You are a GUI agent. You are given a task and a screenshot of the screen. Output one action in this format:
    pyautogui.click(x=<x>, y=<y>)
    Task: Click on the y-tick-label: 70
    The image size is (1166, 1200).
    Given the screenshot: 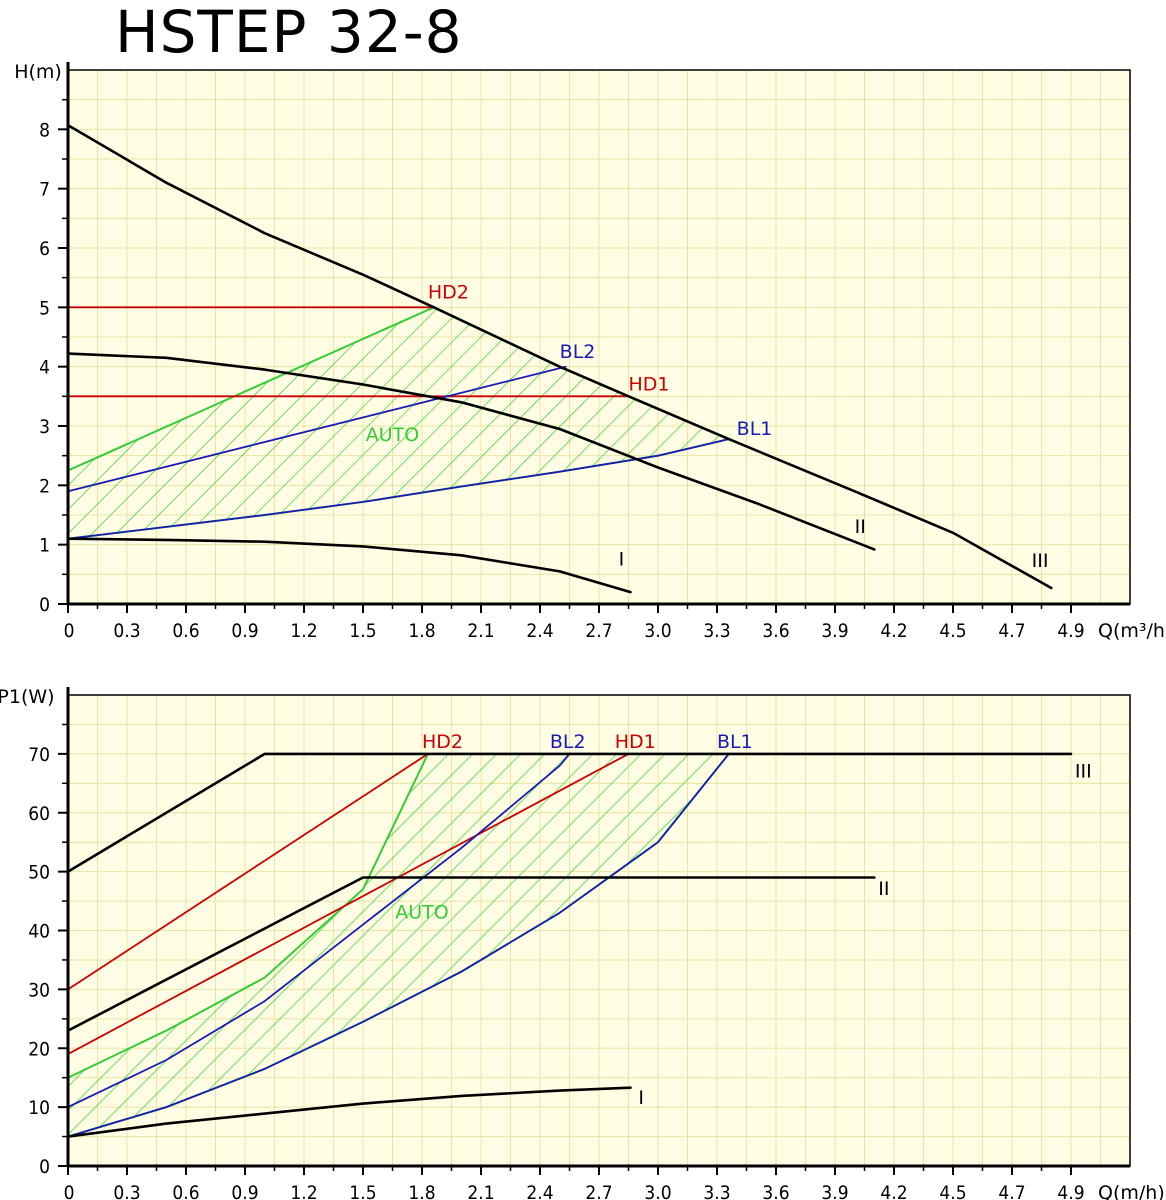 What is the action you would take?
    pyautogui.click(x=39, y=755)
    